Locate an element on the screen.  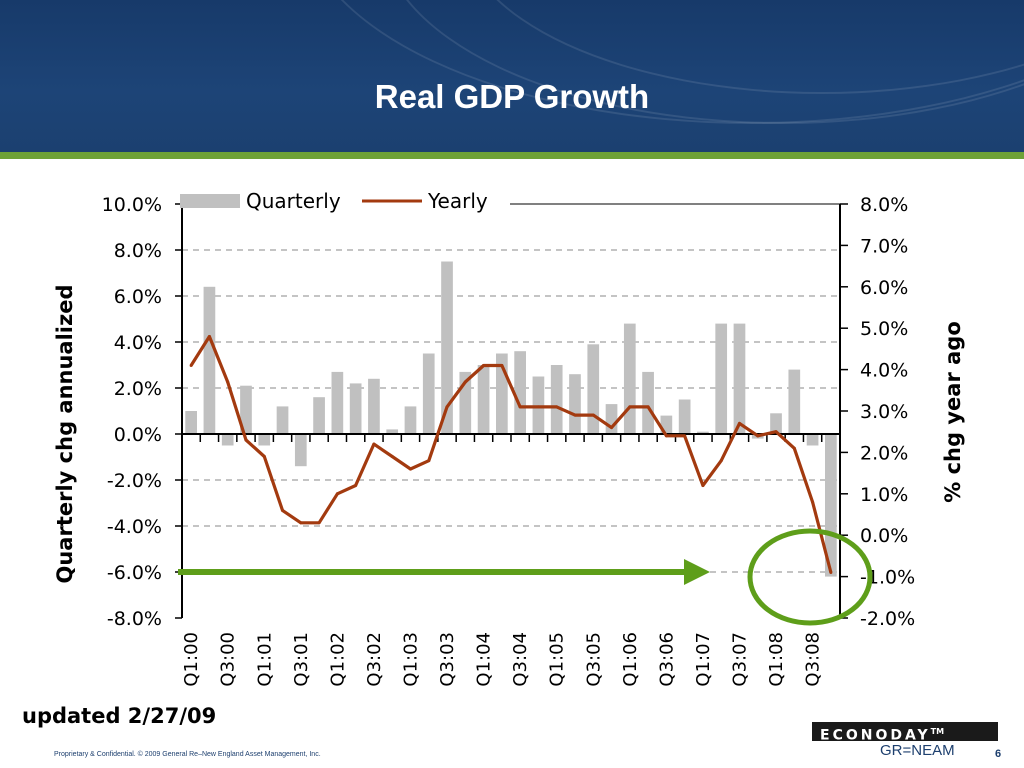
right-tick-label: 8.0% is located at coordinates (884, 205).